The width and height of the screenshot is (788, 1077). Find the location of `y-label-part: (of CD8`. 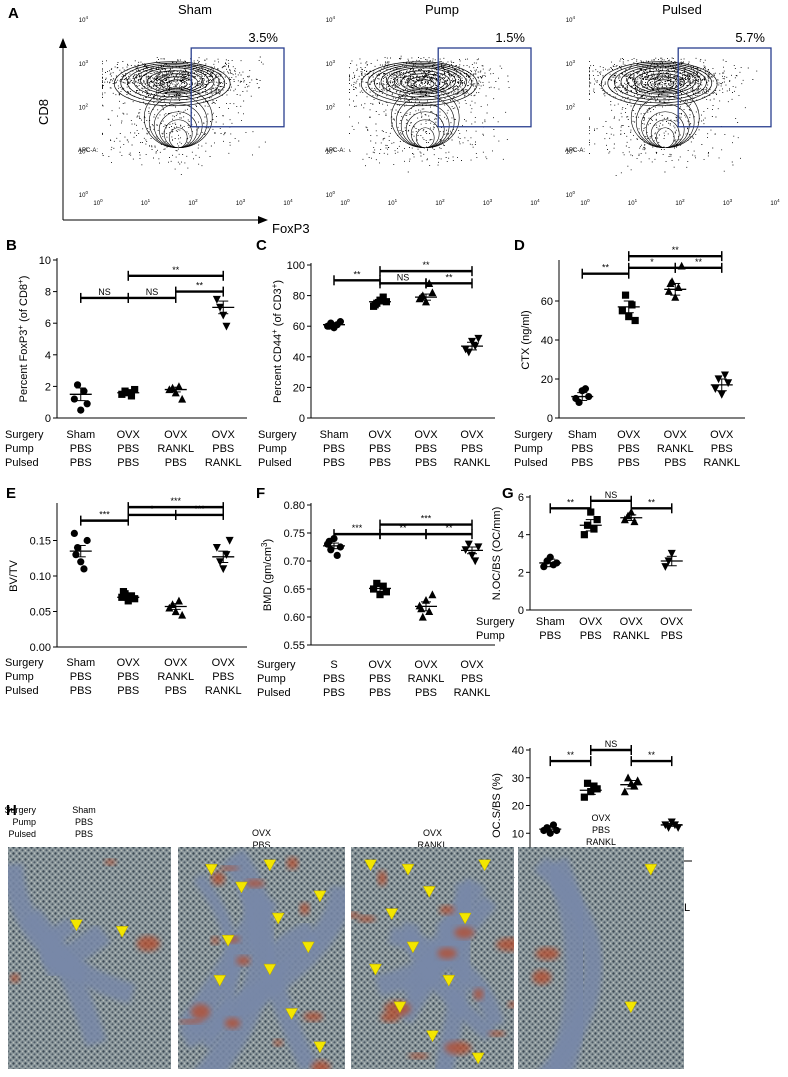

y-label-part: (of CD8 is located at coordinates (24, 304).